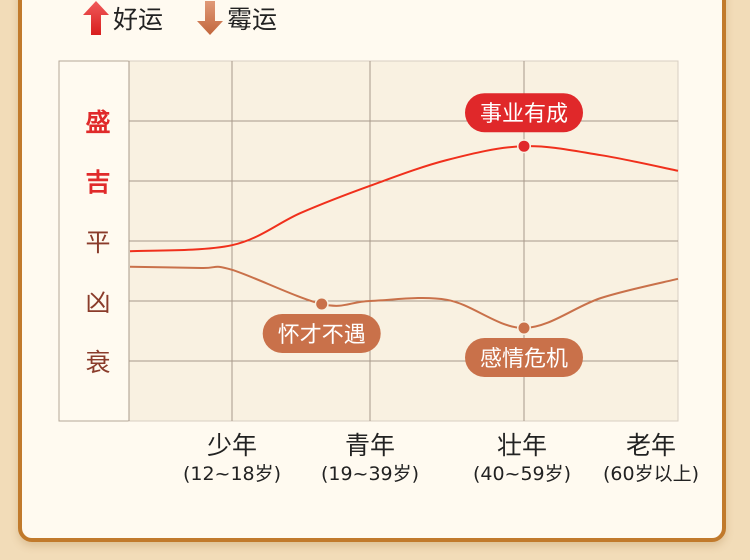 This screenshot has height=560, width=750. What do you see at coordinates (97, 362) in the screenshot?
I see `y-level-label: 衰` at bounding box center [97, 362].